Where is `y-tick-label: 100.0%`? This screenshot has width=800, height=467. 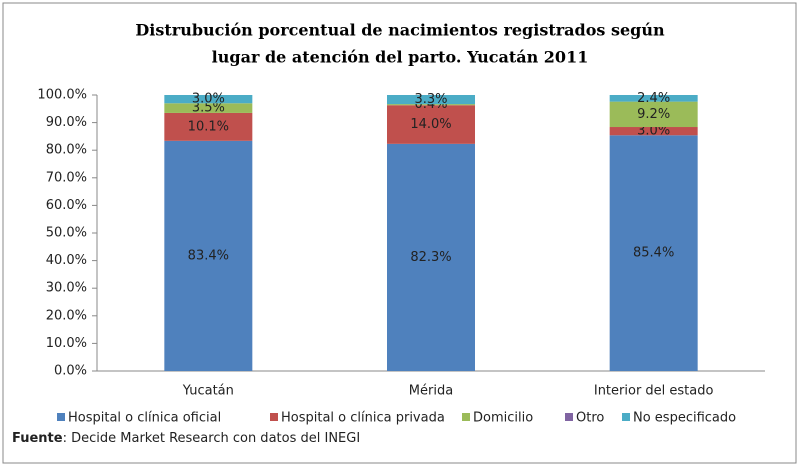 y-tick-label: 100.0% is located at coordinates (62, 95).